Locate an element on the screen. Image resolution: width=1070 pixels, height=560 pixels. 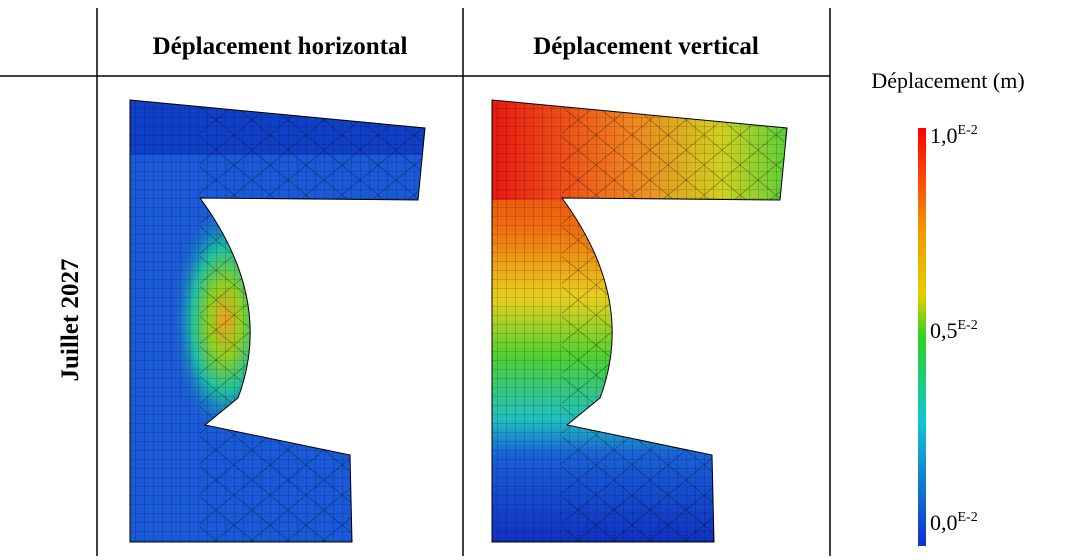
label-base: 1,0 is located at coordinates (944, 135).